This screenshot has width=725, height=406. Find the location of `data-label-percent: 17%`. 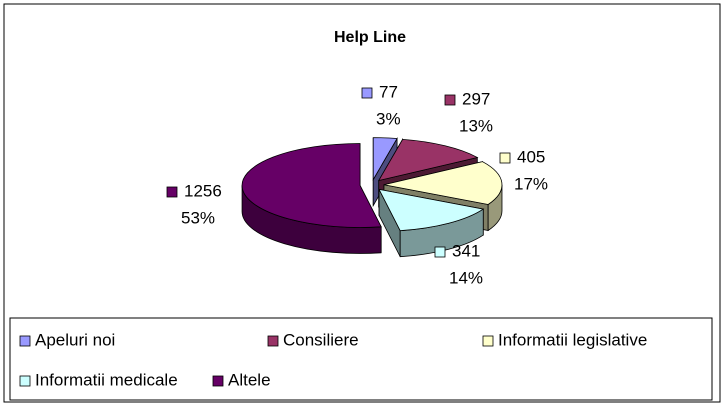

data-label-percent: 17% is located at coordinates (531, 183).